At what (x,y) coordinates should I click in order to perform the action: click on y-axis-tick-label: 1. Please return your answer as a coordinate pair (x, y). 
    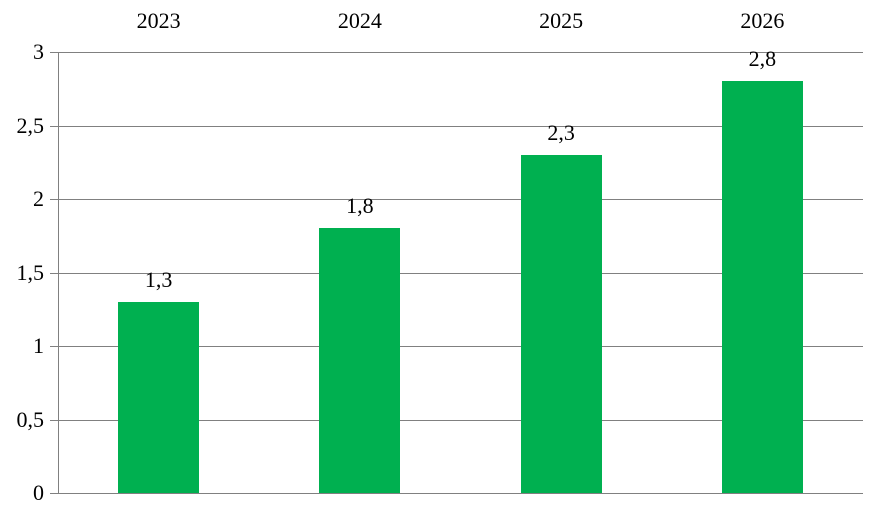
    Looking at the image, I should click on (38, 345).